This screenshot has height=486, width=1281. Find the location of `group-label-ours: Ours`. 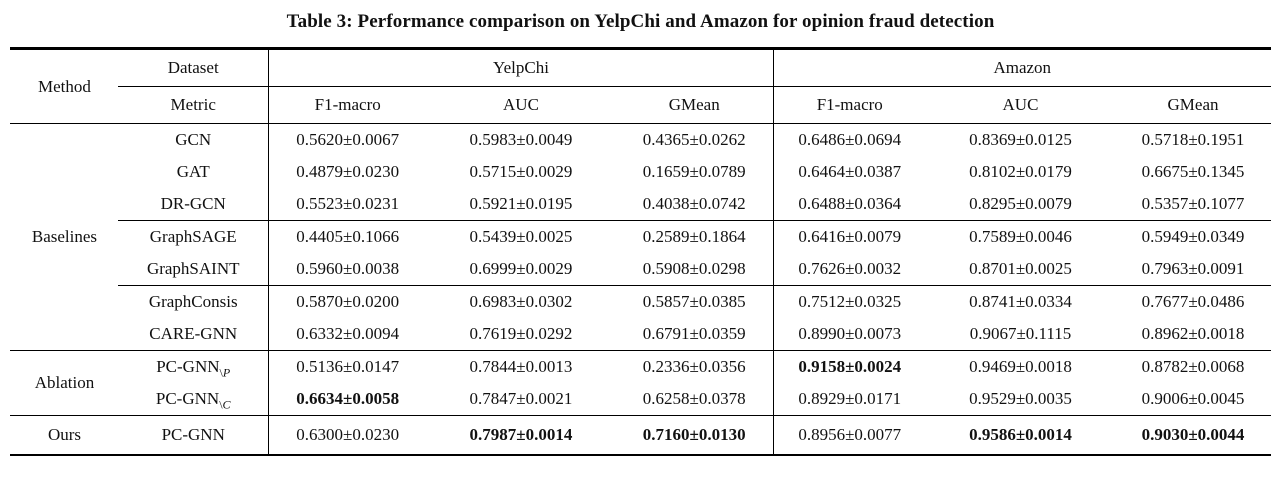

group-label-ours: Ours is located at coordinates (64, 435).